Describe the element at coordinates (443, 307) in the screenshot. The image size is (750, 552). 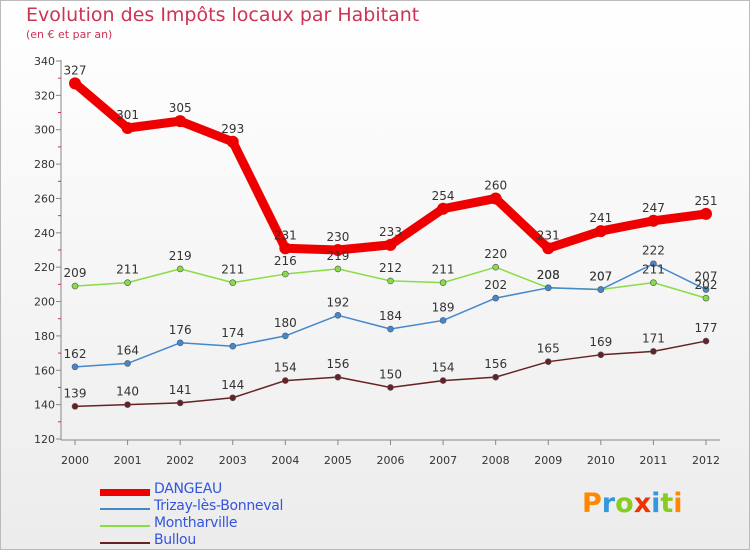
I see `data-label: 189` at that location.